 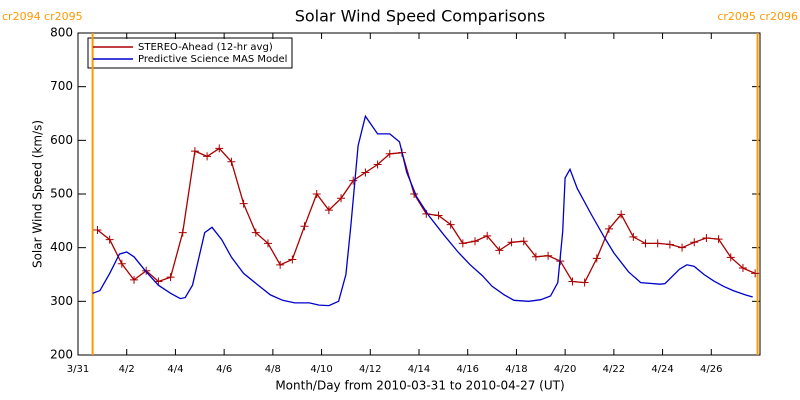 What do you see at coordinates (565, 369) in the screenshot?
I see `x-tick-label: 4/20` at bounding box center [565, 369].